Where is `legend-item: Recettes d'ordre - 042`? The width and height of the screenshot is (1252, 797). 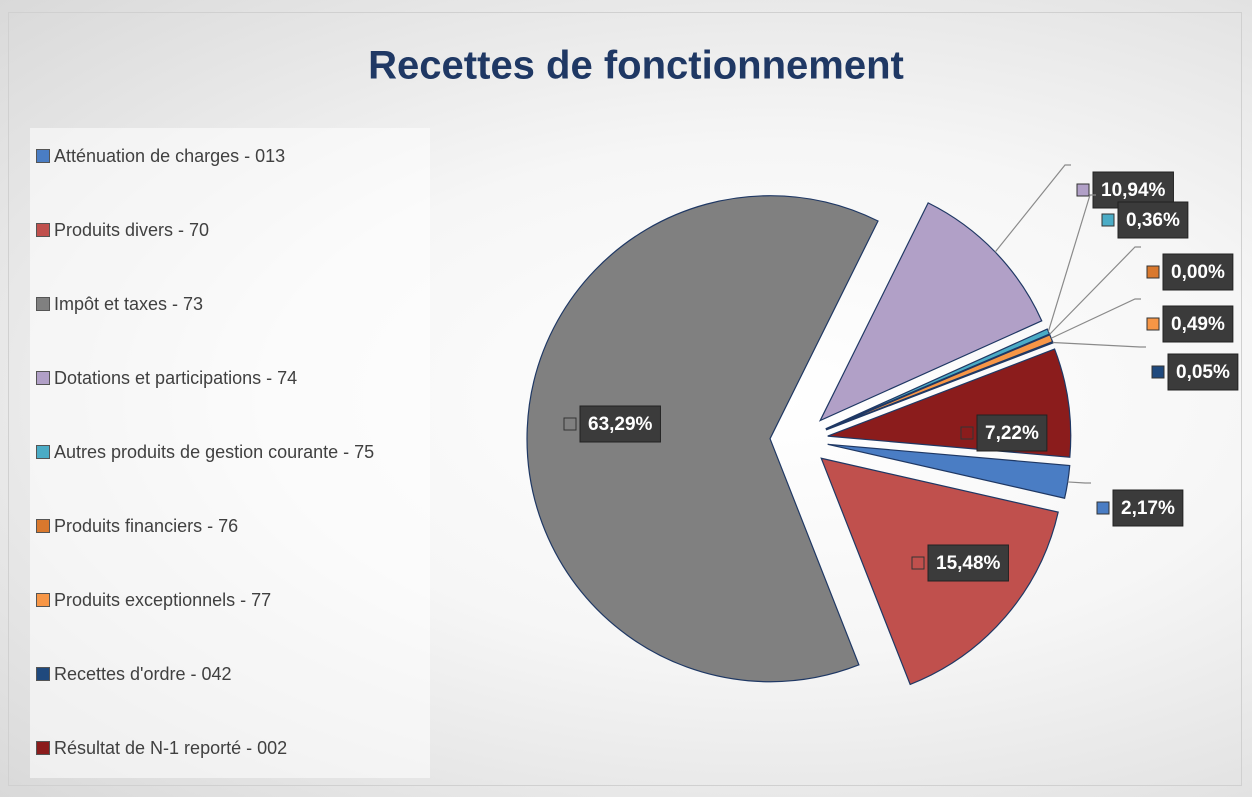
legend-item: Recettes d'ordre - 042 is located at coordinates (232, 674).